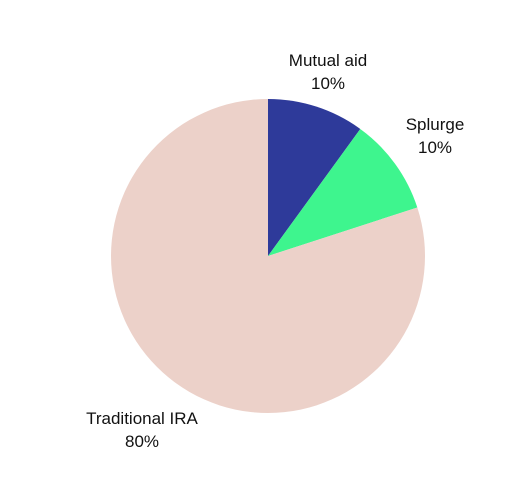 The width and height of the screenshot is (527, 481). I want to click on slice-value-label-splurge: 10%, so click(435, 147).